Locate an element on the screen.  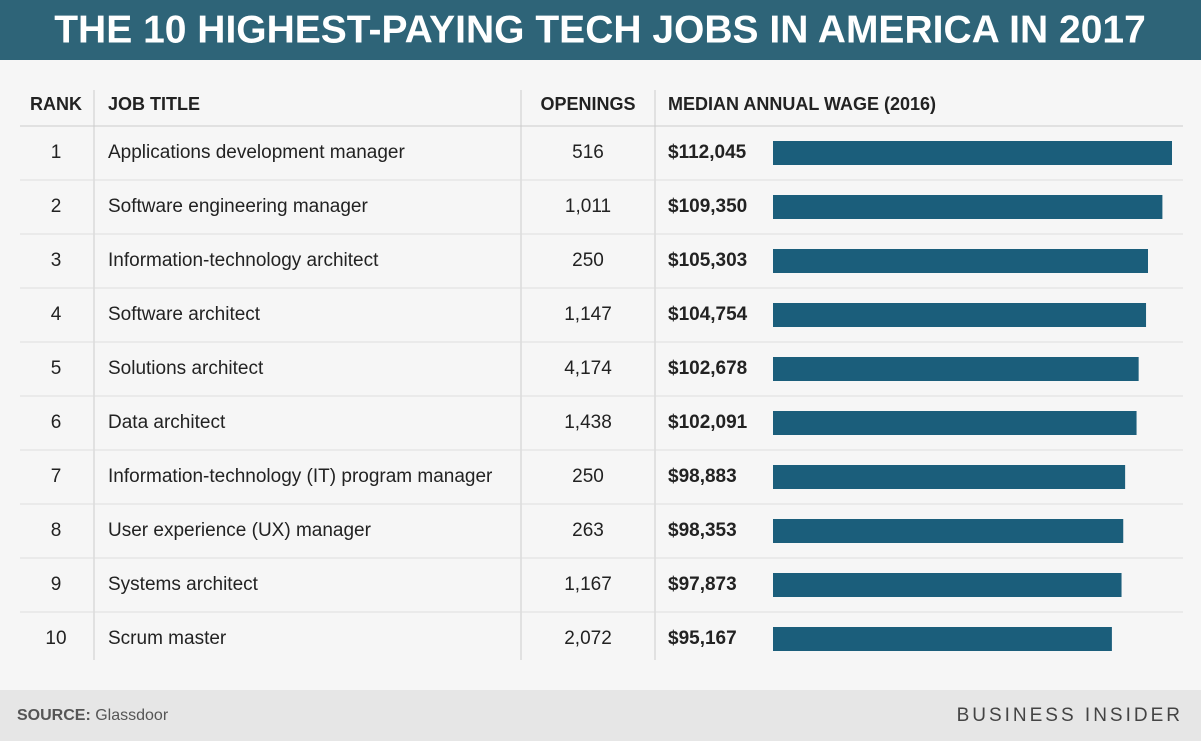
rank: 10 is located at coordinates (55, 638).